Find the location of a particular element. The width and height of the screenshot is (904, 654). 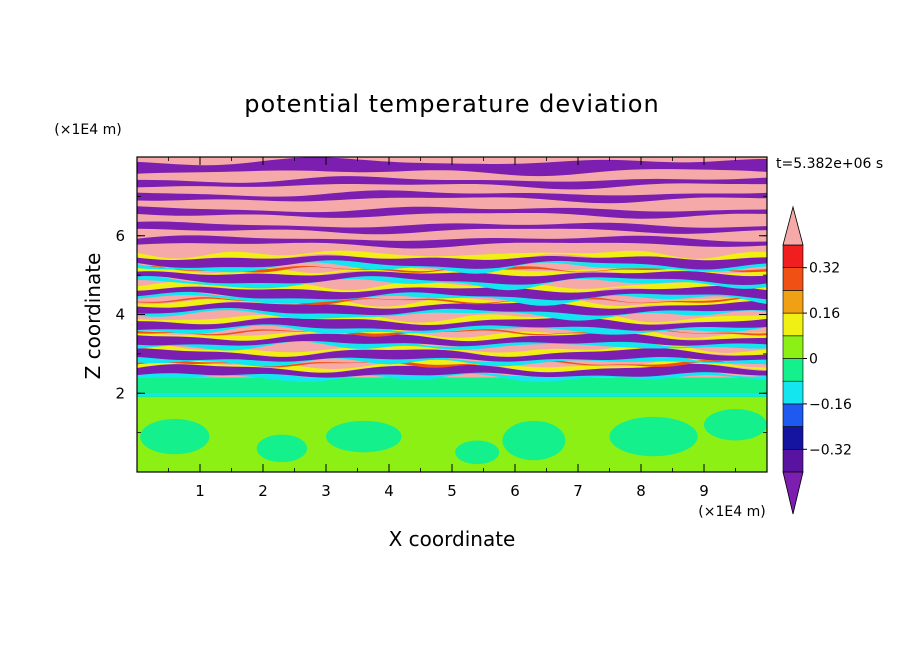

y-axis-label: Z coordinate is located at coordinates (93, 316).